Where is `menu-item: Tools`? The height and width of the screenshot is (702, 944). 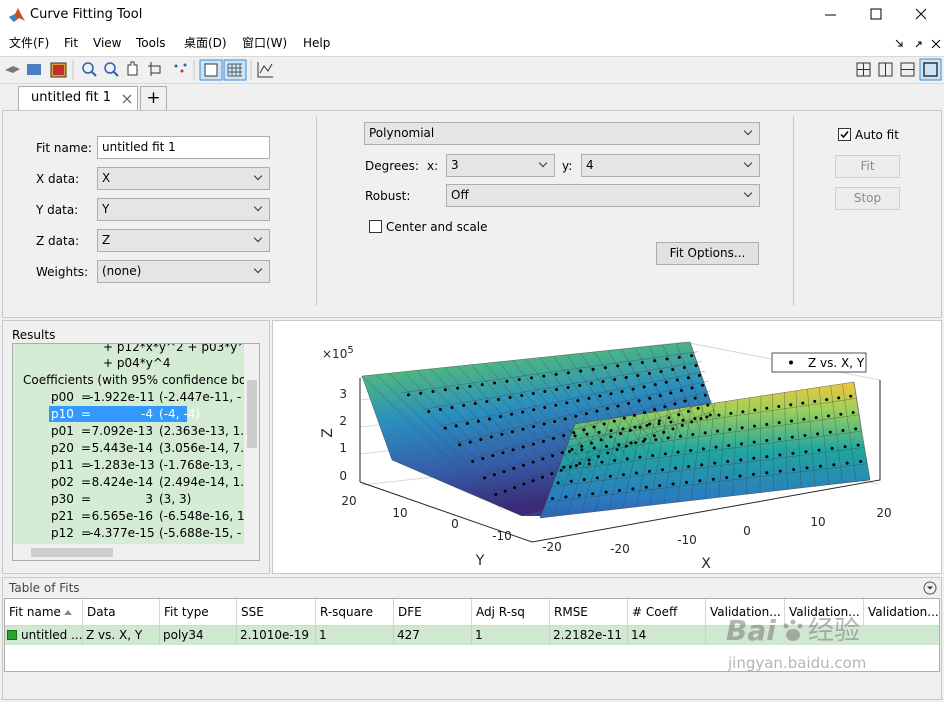
menu-item: Tools is located at coordinates (151, 43).